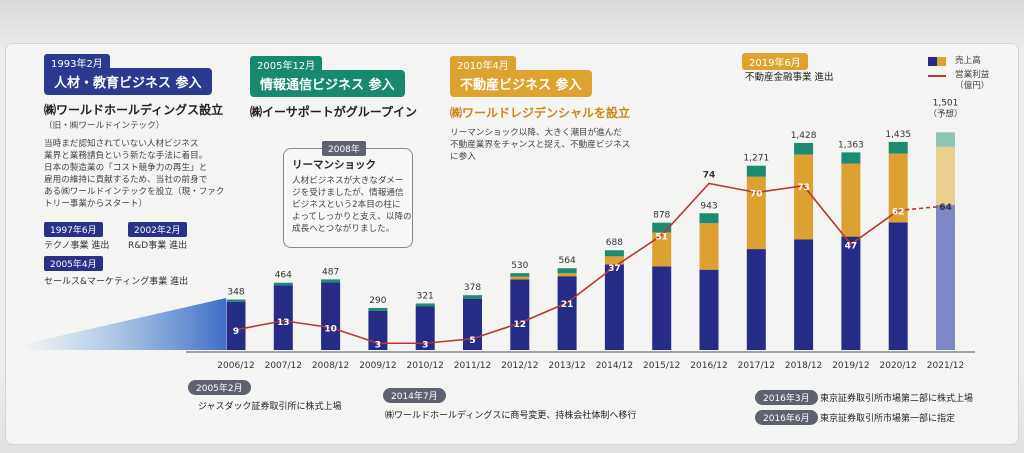  Describe the element at coordinates (483, 64) in the screenshot. I see `milestone-date: 2010年4月` at that location.